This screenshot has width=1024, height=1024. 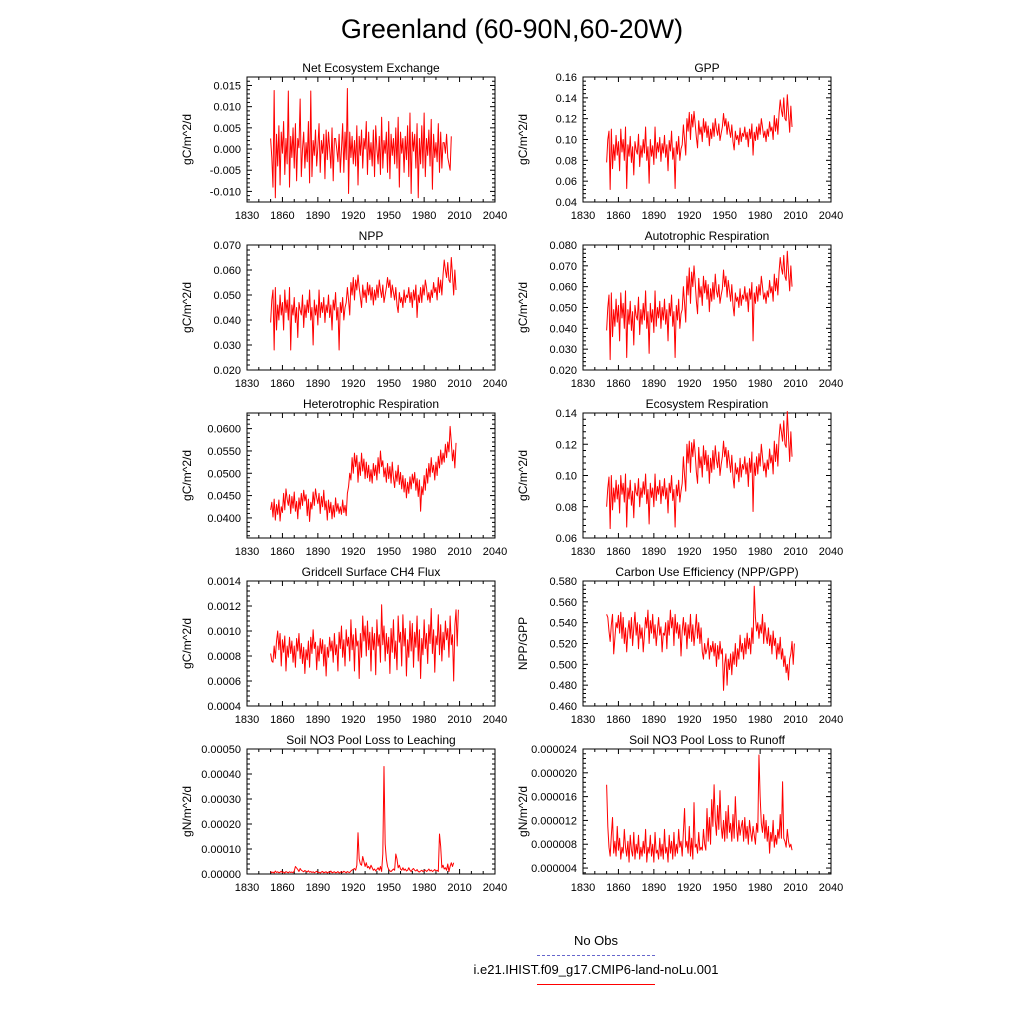 What do you see at coordinates (699, 142) in the screenshot?
I see `chart-2-series-line` at bounding box center [699, 142].